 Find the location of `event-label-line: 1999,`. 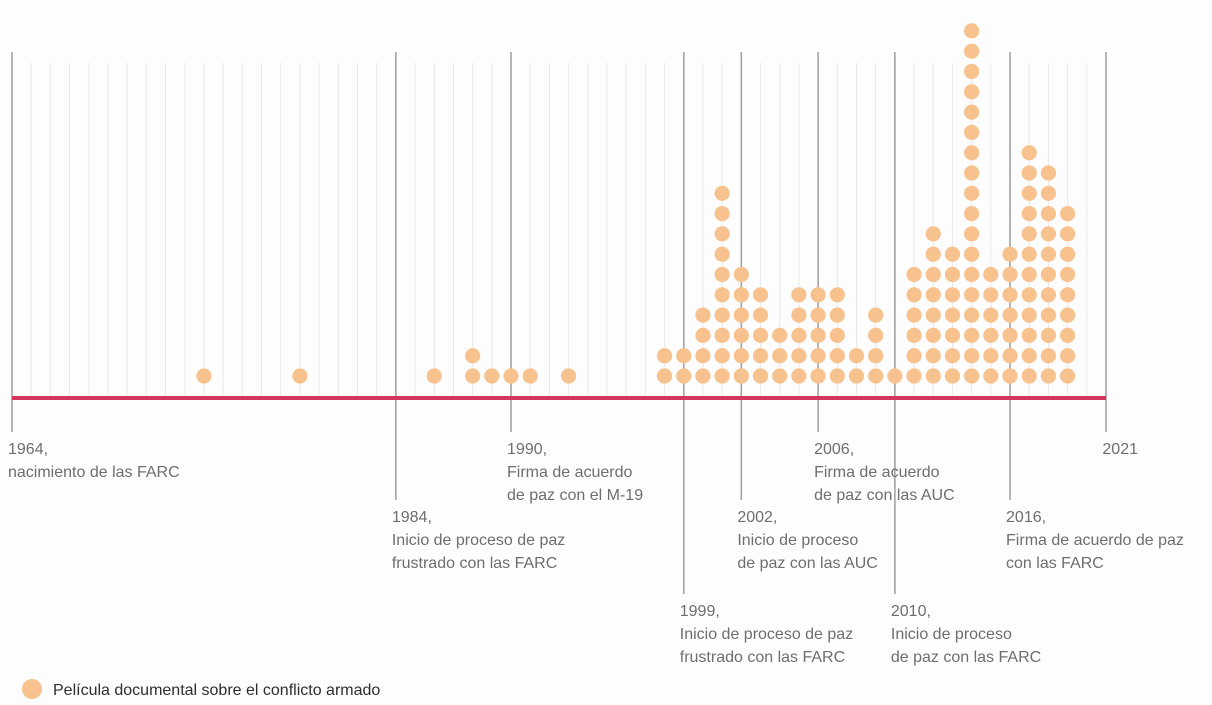

event-label-line: 1999, is located at coordinates (700, 611).